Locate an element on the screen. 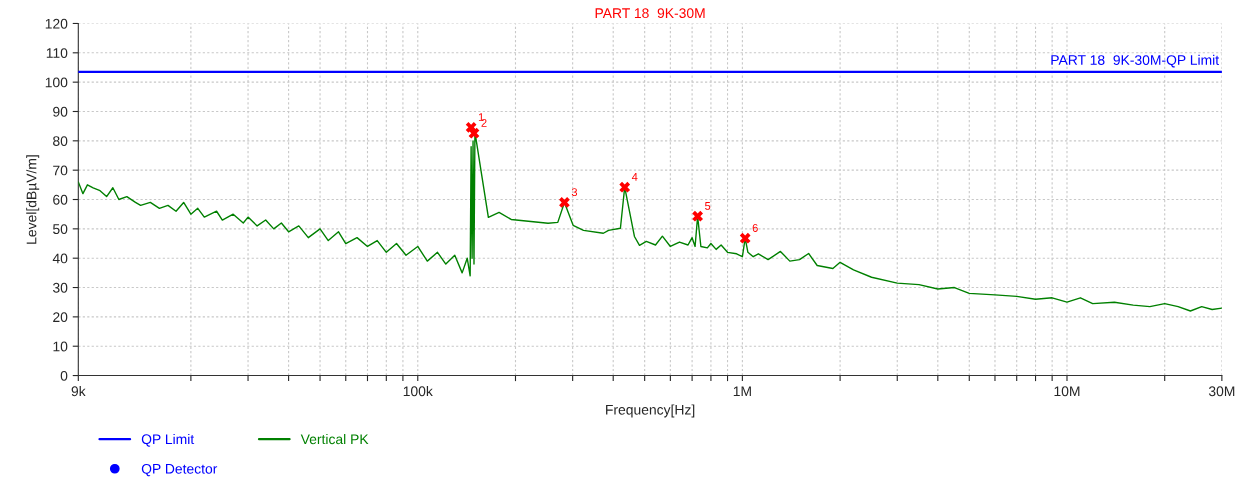  y-tick-label: 80 is located at coordinates (60, 141).